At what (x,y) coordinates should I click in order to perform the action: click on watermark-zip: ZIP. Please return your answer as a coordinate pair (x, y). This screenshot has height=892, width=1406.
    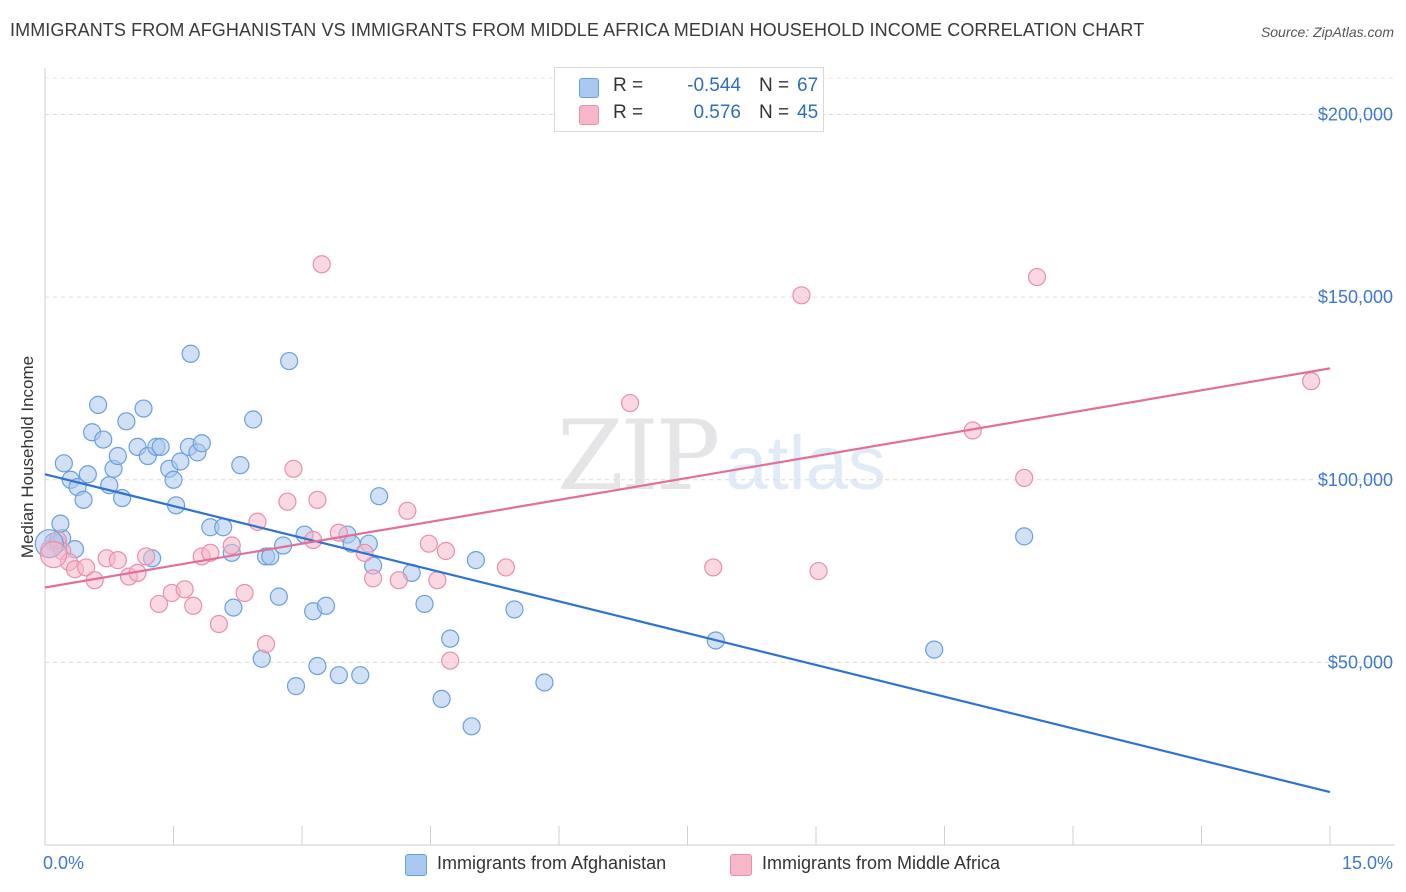
    Looking at the image, I should click on (638, 456).